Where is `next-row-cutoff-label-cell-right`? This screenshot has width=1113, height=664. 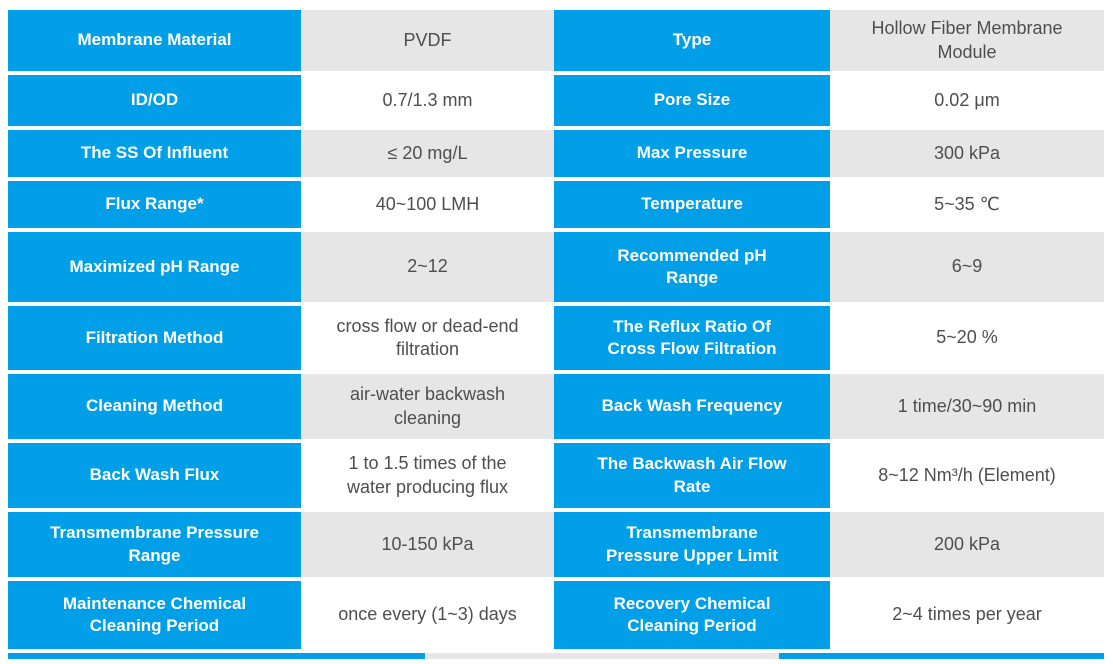
next-row-cutoff-label-cell-right is located at coordinates (941, 656).